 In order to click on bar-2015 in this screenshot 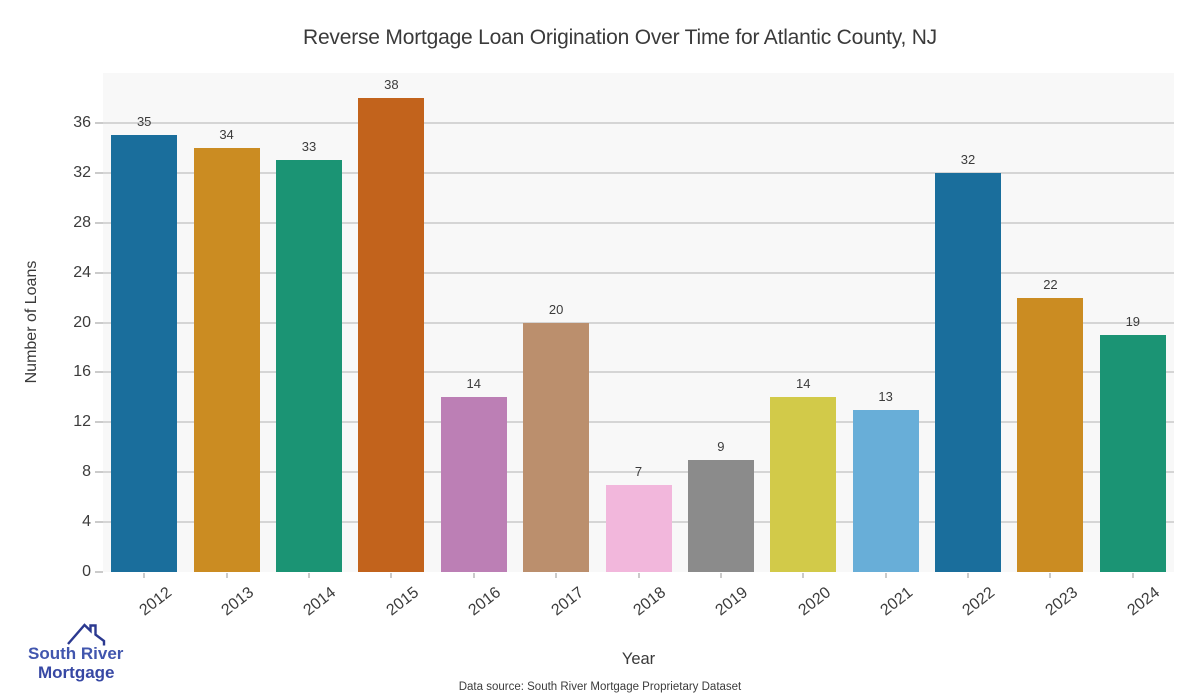, I will do `click(391, 334)`.